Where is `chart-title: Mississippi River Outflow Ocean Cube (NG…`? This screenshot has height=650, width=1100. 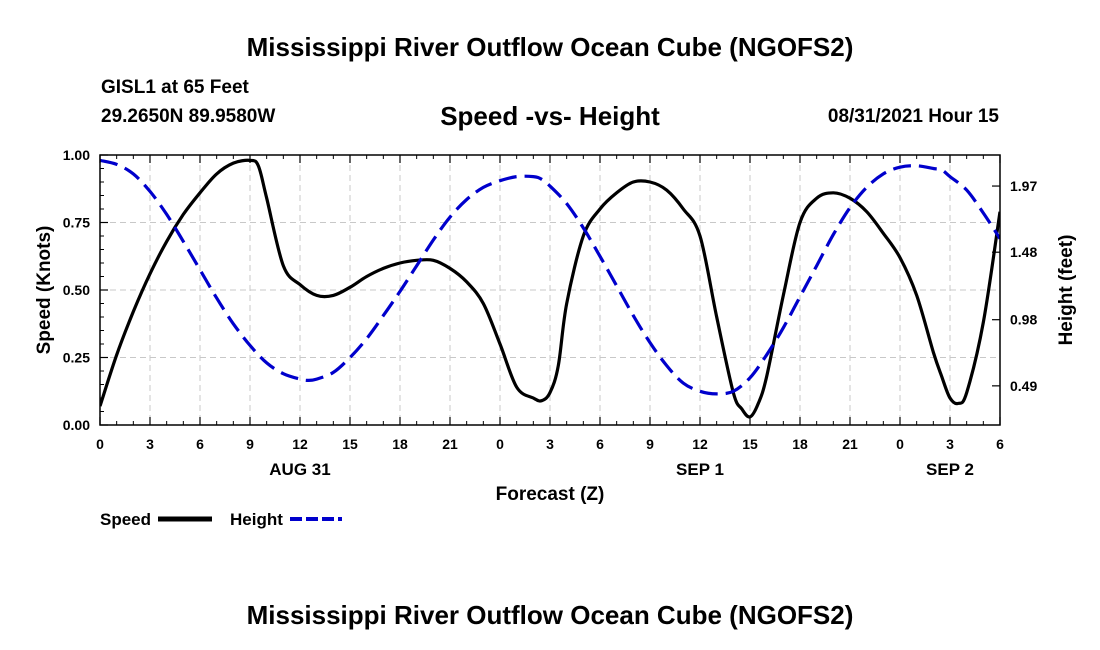 chart-title: Mississippi River Outflow Ocean Cube (NG… is located at coordinates (550, 47).